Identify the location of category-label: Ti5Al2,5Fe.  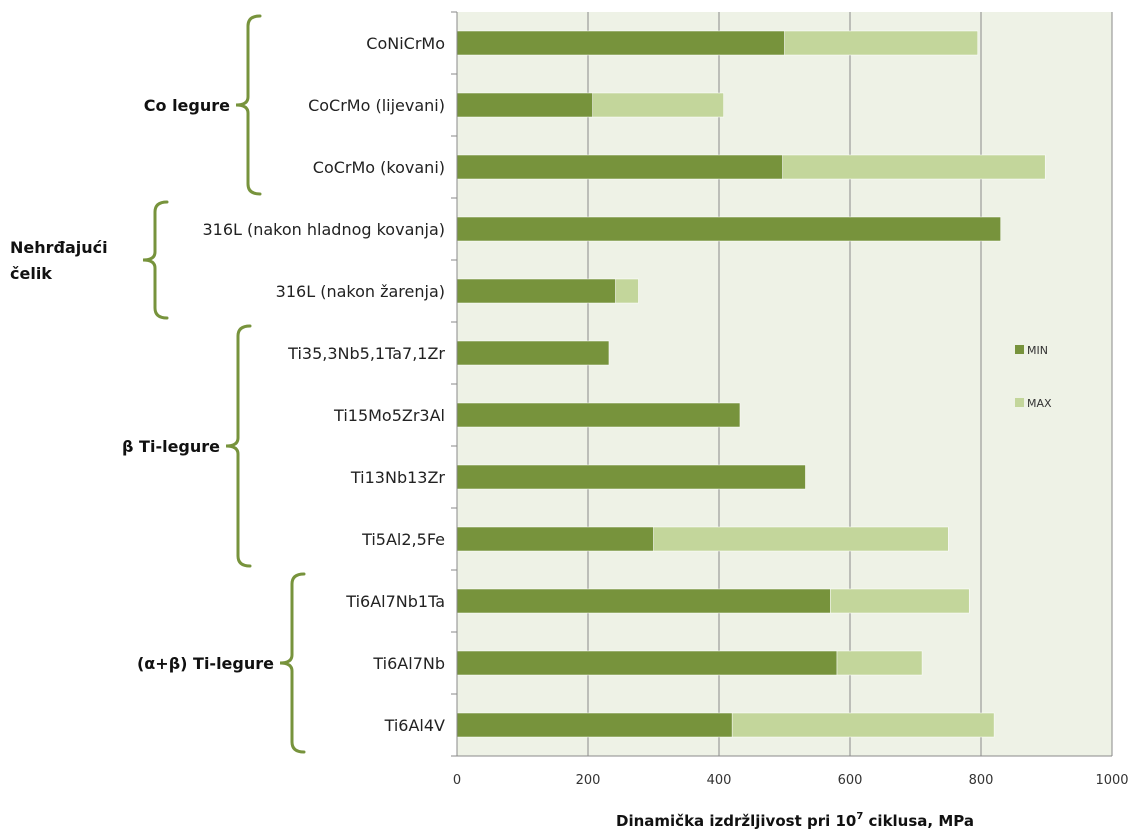
(403, 539).